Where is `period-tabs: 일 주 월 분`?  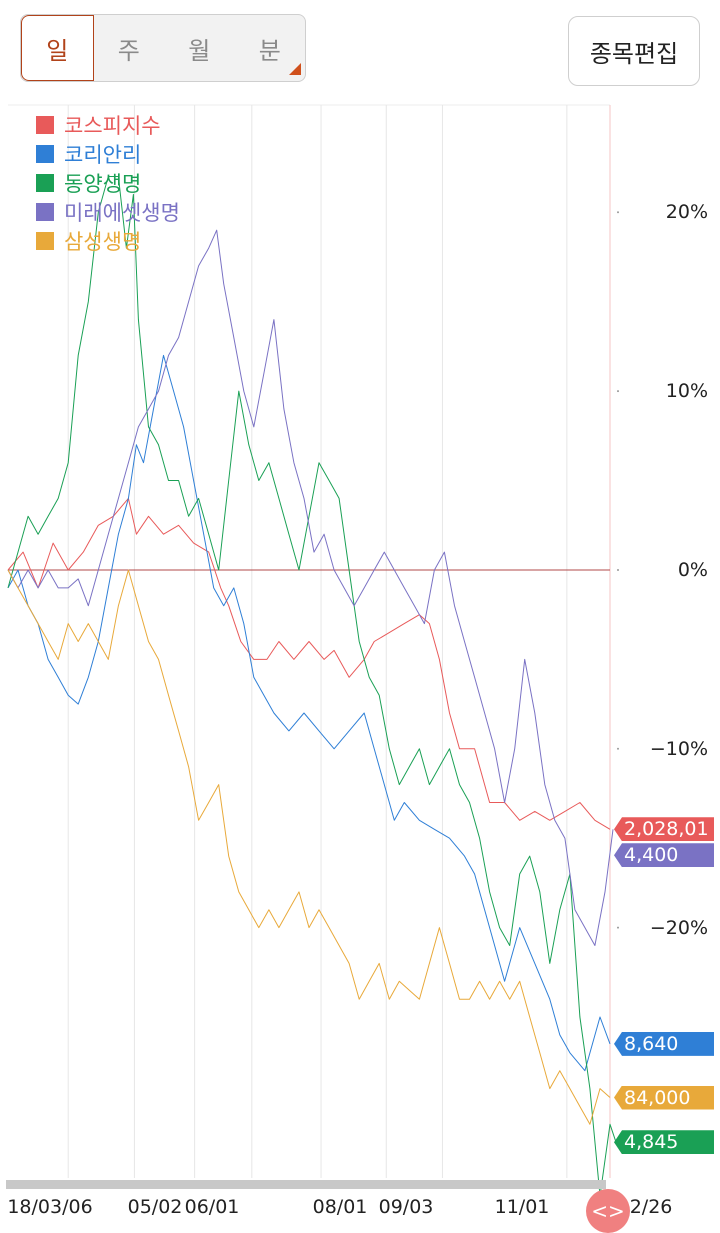
period-tabs: 일 주 월 분 is located at coordinates (163, 48).